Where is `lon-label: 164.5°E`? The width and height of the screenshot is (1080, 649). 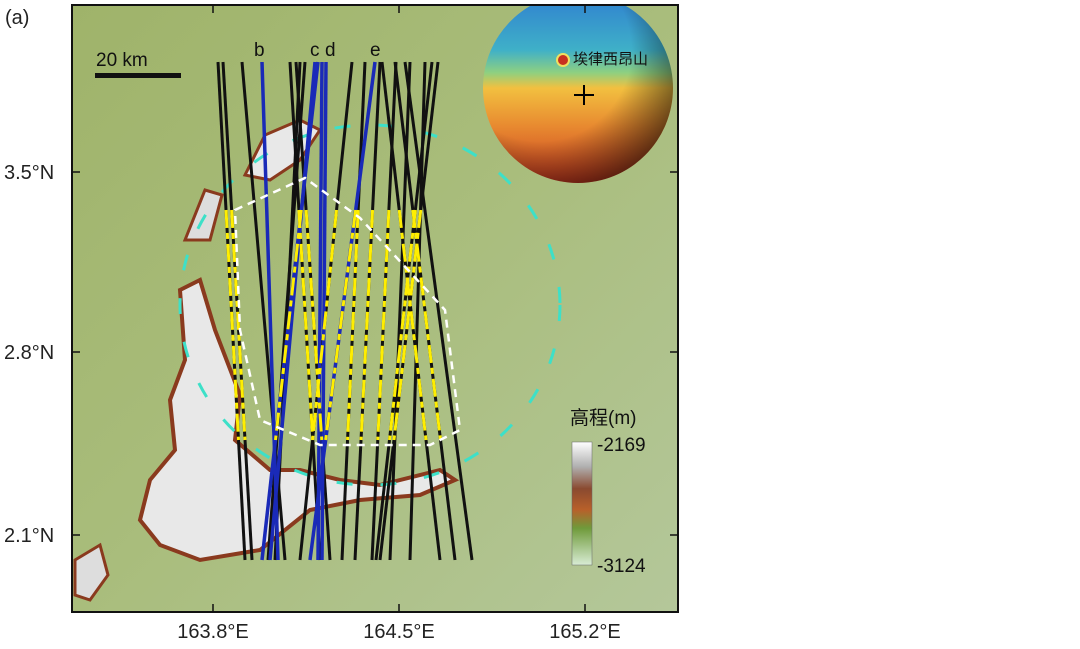 lon-label: 164.5°E is located at coordinates (398, 632).